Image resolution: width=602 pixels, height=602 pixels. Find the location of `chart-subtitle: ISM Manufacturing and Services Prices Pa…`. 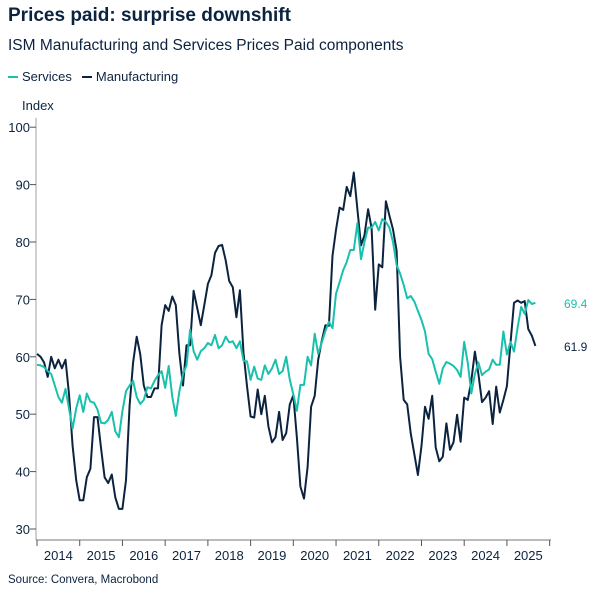

chart-subtitle: ISM Manufacturing and Services Prices Pa… is located at coordinates (206, 45).